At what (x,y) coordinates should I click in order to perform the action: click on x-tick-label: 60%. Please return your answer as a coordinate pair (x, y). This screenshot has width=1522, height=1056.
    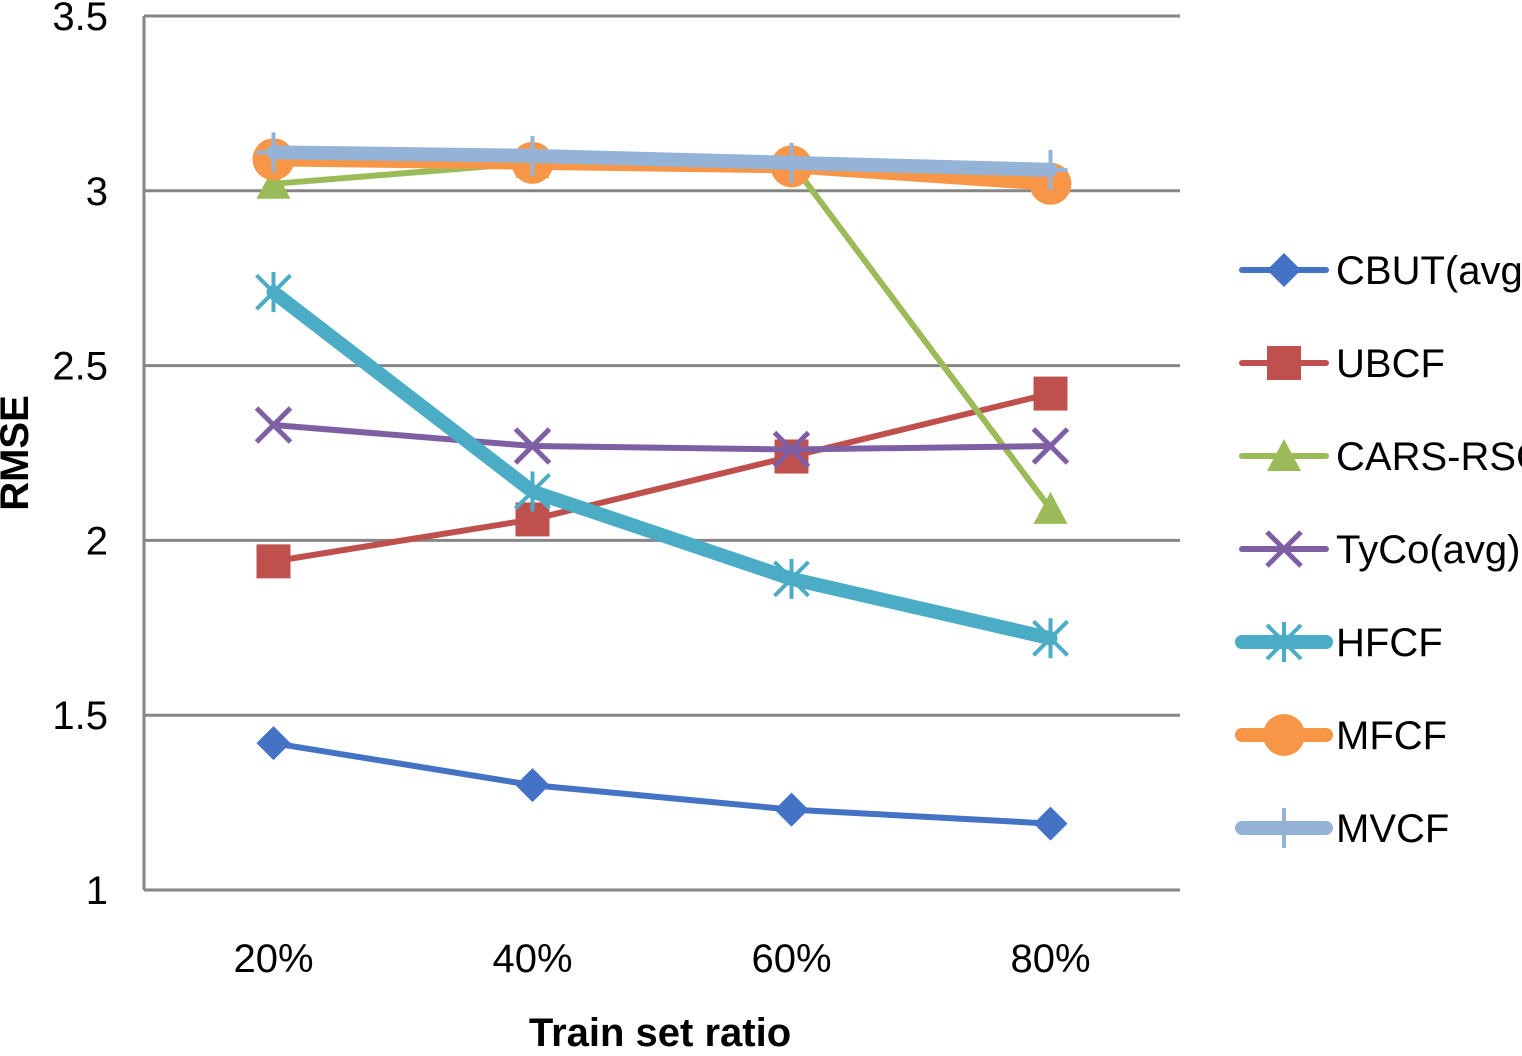
    Looking at the image, I should click on (791, 959).